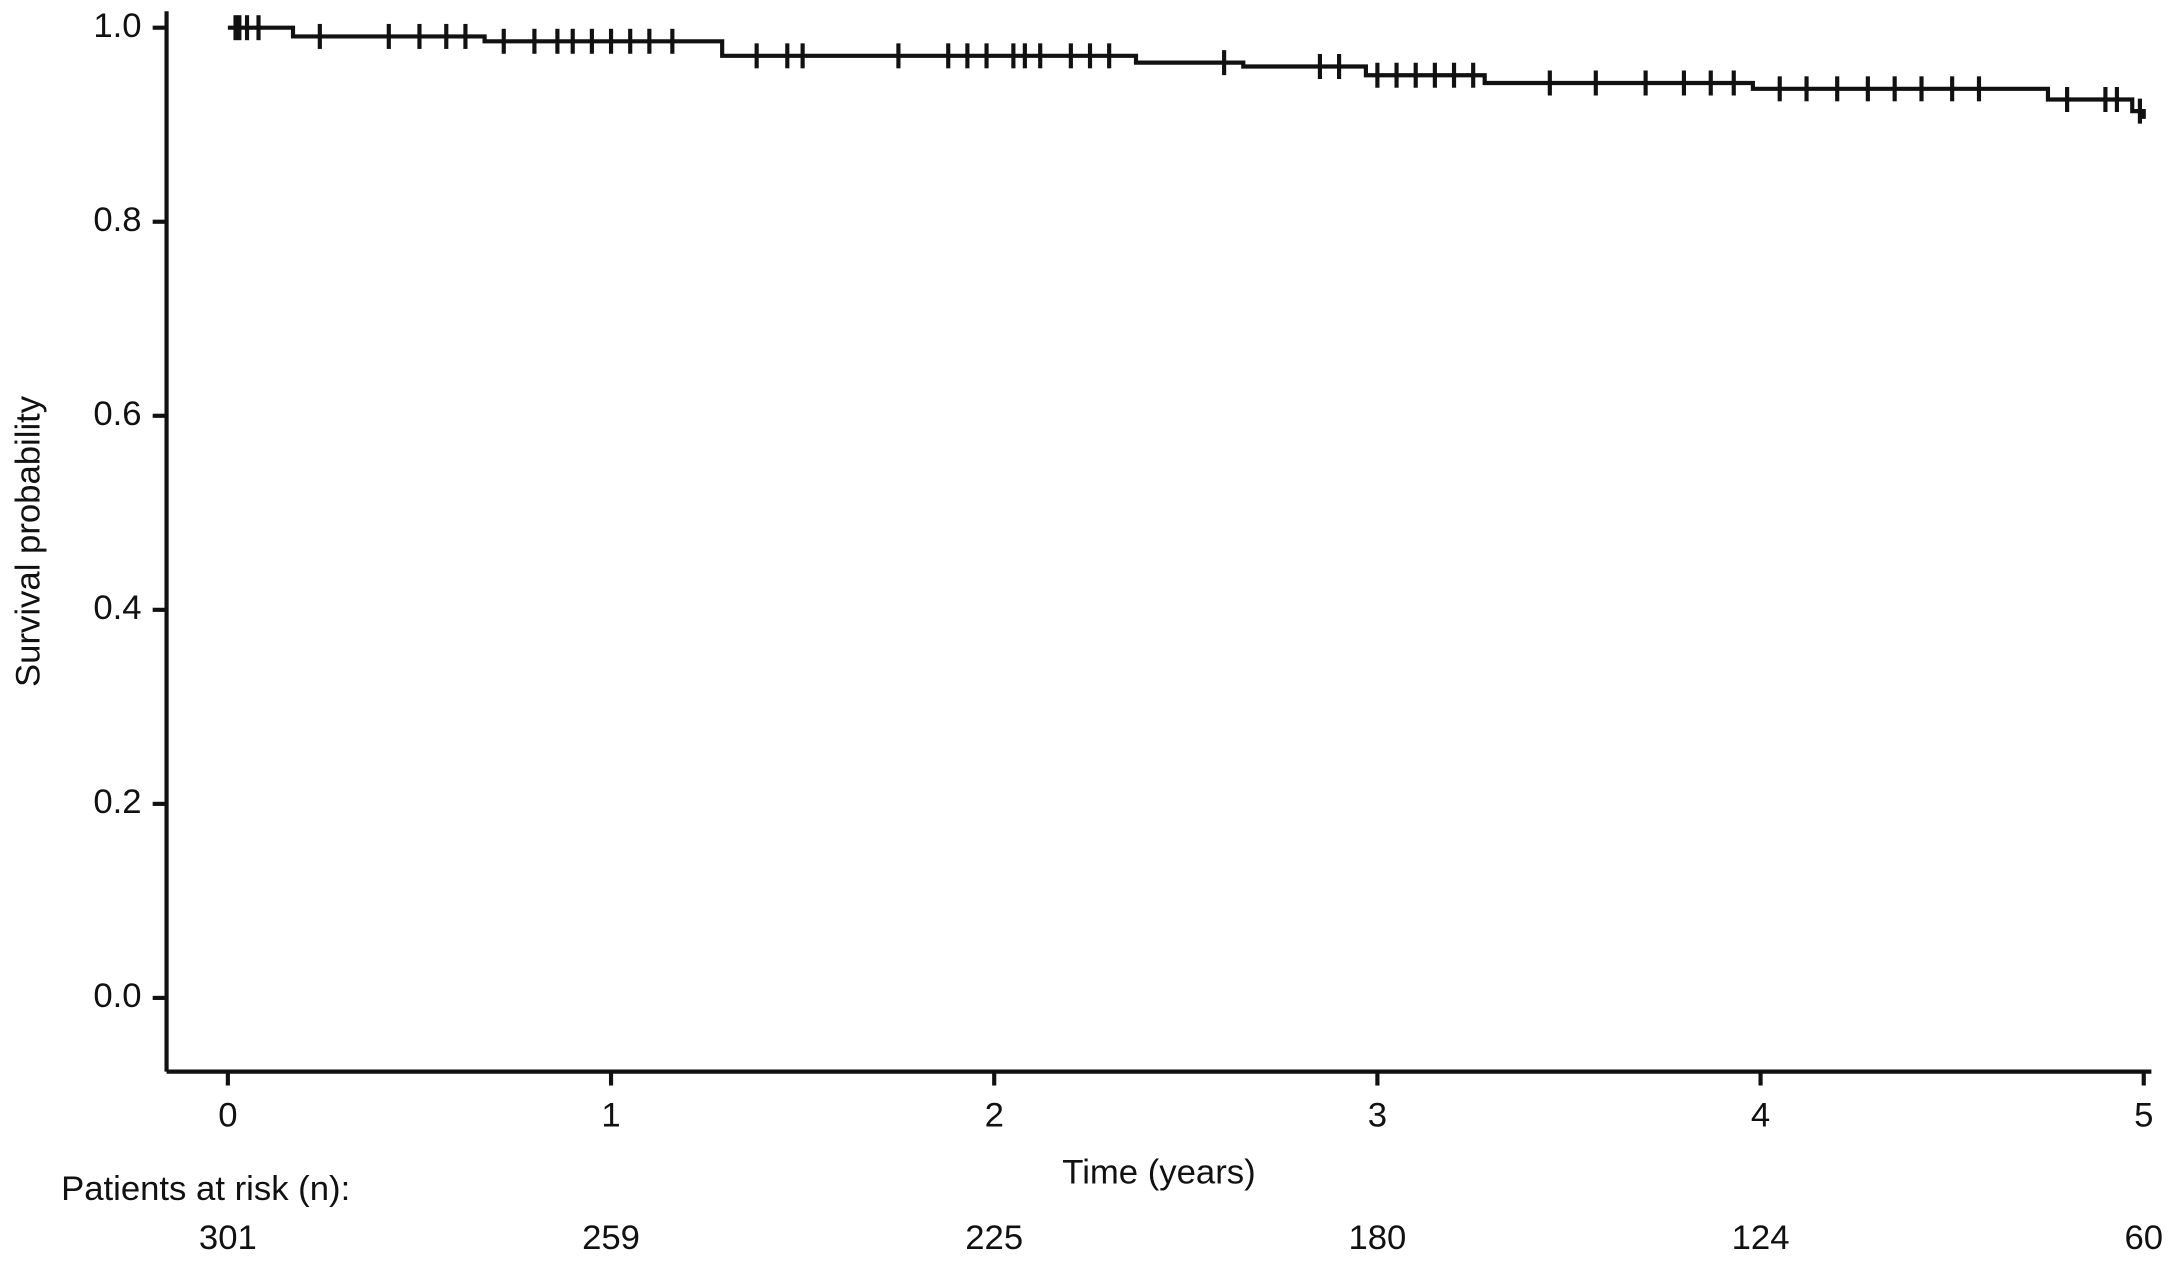  I want to click on risk-count: 60, so click(2143, 1238).